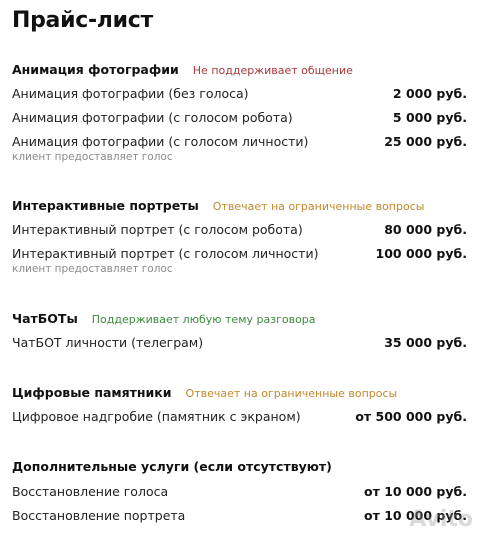  Describe the element at coordinates (425, 229) in the screenshot. I see `service-price: 80 000 руб.` at that location.